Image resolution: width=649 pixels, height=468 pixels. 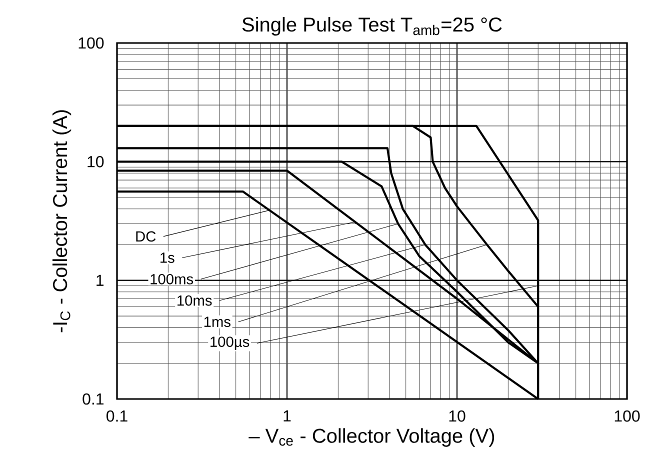 What do you see at coordinates (146, 236) in the screenshot?
I see `annotation: DC` at bounding box center [146, 236].